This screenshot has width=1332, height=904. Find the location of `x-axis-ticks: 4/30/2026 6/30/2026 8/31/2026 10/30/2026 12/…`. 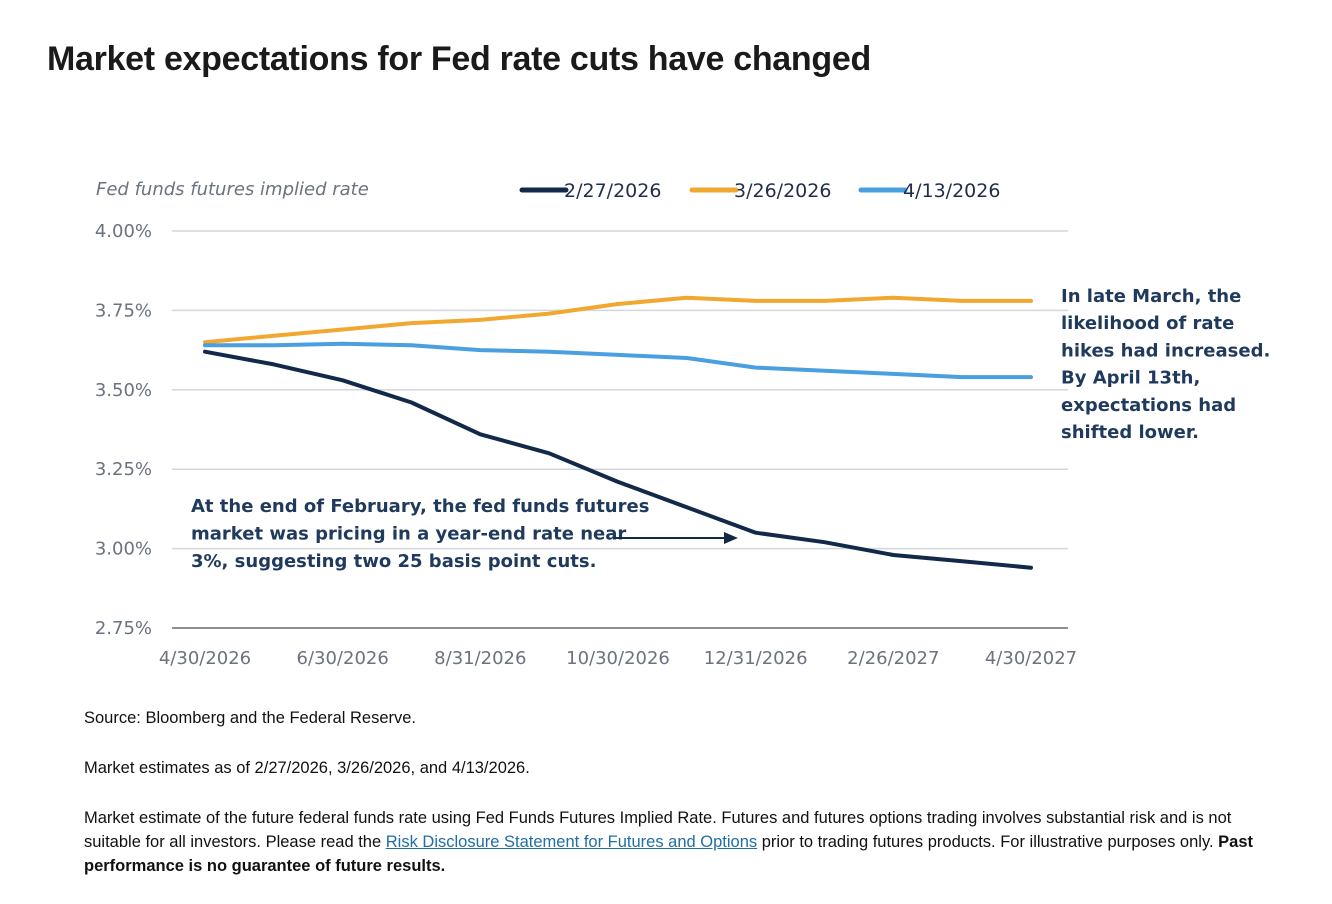

x-axis-ticks: 4/30/2026 6/30/2026 8/31/2026 10/30/2026 12/… is located at coordinates (618, 658).